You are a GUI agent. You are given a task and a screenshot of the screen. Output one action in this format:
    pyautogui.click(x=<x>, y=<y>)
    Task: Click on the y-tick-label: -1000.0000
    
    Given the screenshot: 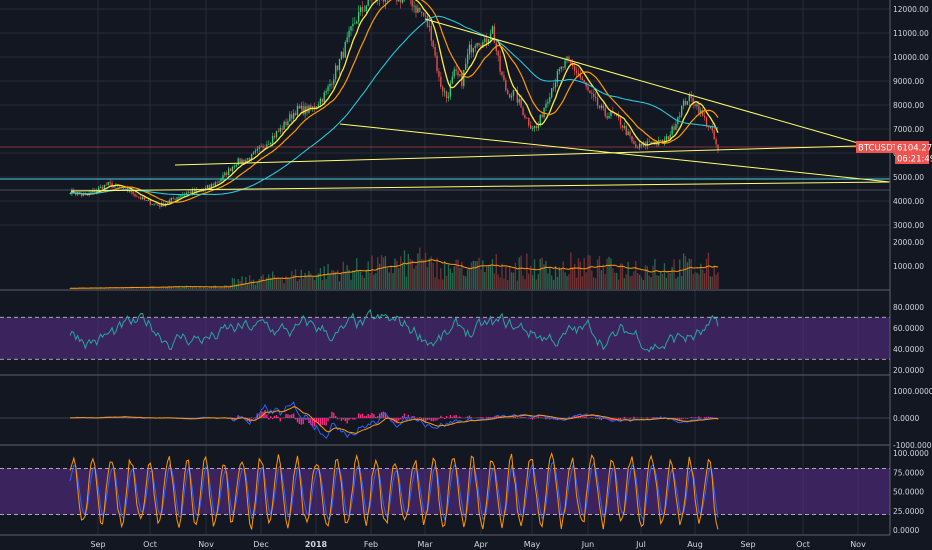 What is the action you would take?
    pyautogui.click(x=912, y=445)
    